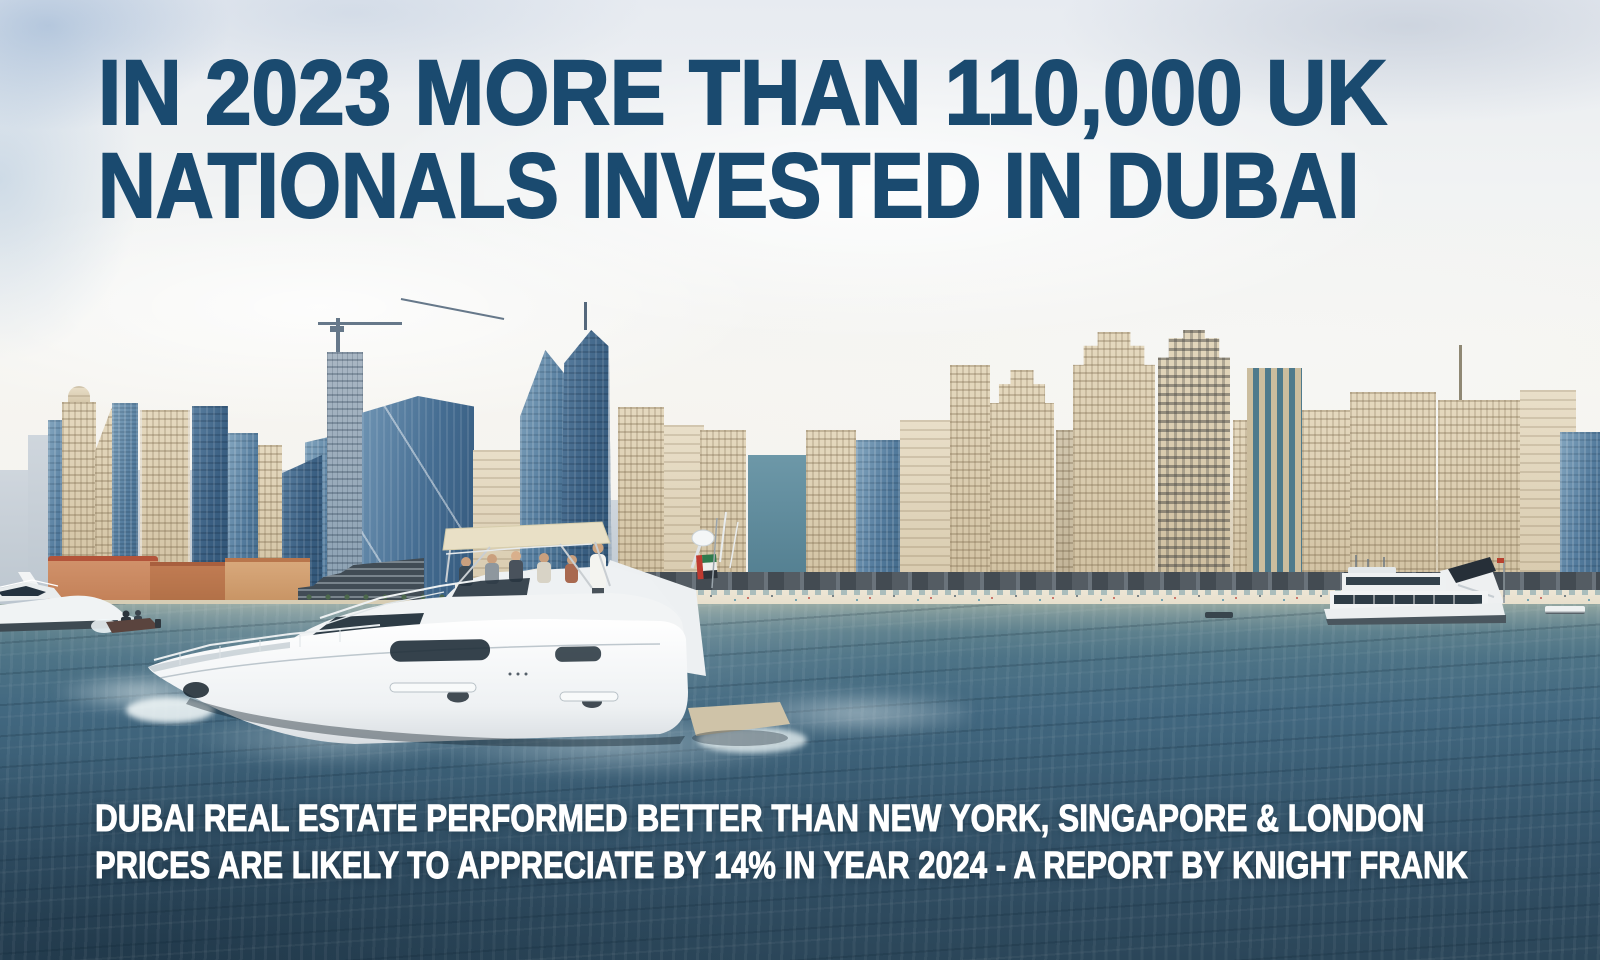 The height and width of the screenshot is (960, 1600). Describe the element at coordinates (320, 603) in the screenshot. I see `shoreline` at that location.